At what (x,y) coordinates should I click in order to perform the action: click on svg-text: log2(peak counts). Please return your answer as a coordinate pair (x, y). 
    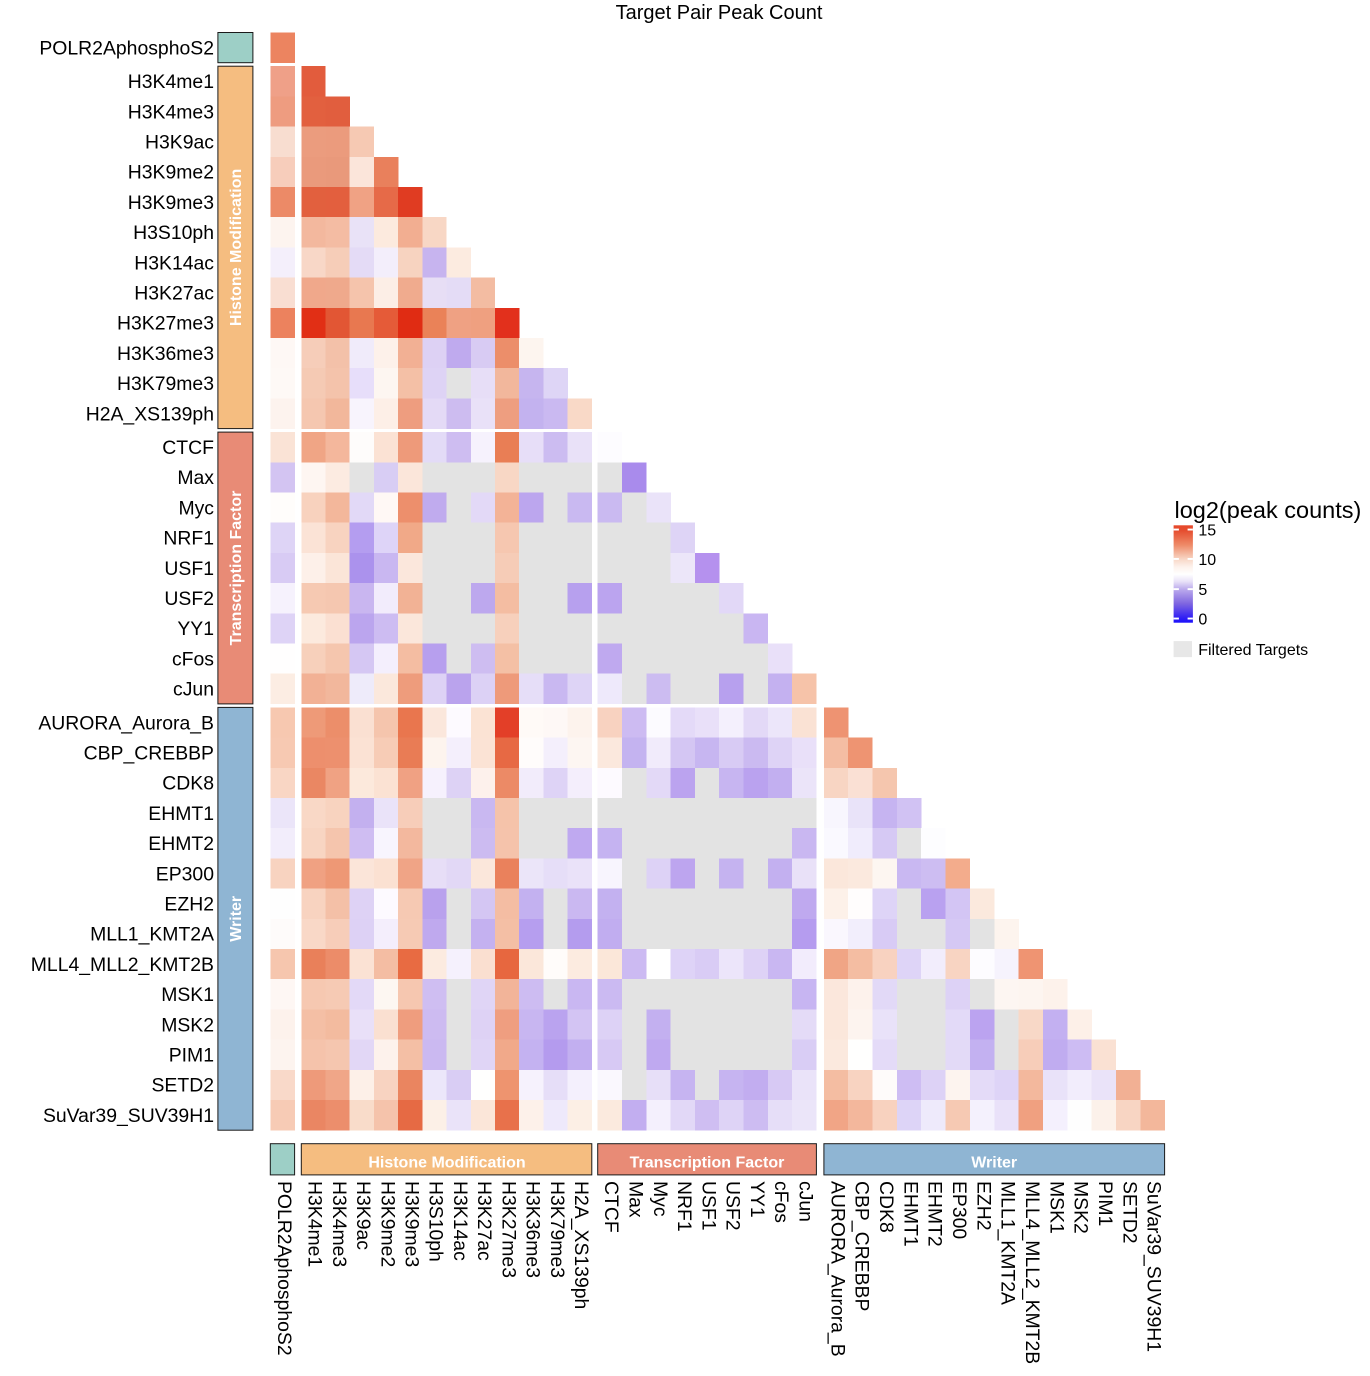
    Looking at the image, I should click on (1268, 510).